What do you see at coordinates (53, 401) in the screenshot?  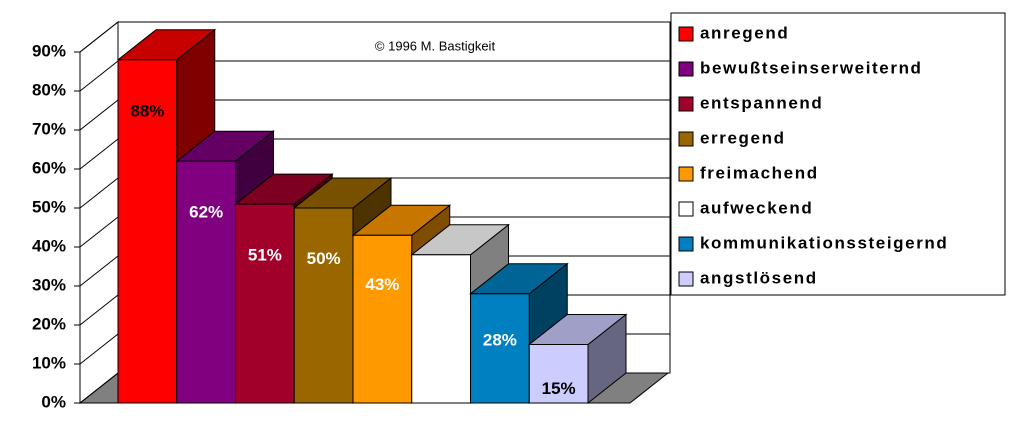 I see `y-tick-label: 0%` at bounding box center [53, 401].